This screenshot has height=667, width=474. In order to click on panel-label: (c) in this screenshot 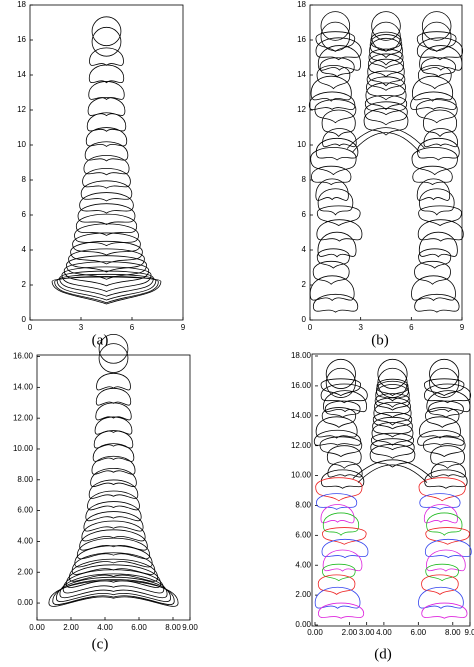, I will do `click(100, 644)`.